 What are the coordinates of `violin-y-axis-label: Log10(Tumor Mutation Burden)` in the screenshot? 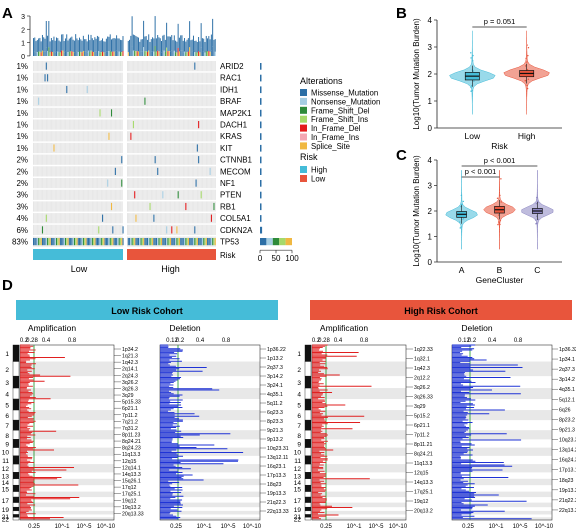 It's located at (416, 74).